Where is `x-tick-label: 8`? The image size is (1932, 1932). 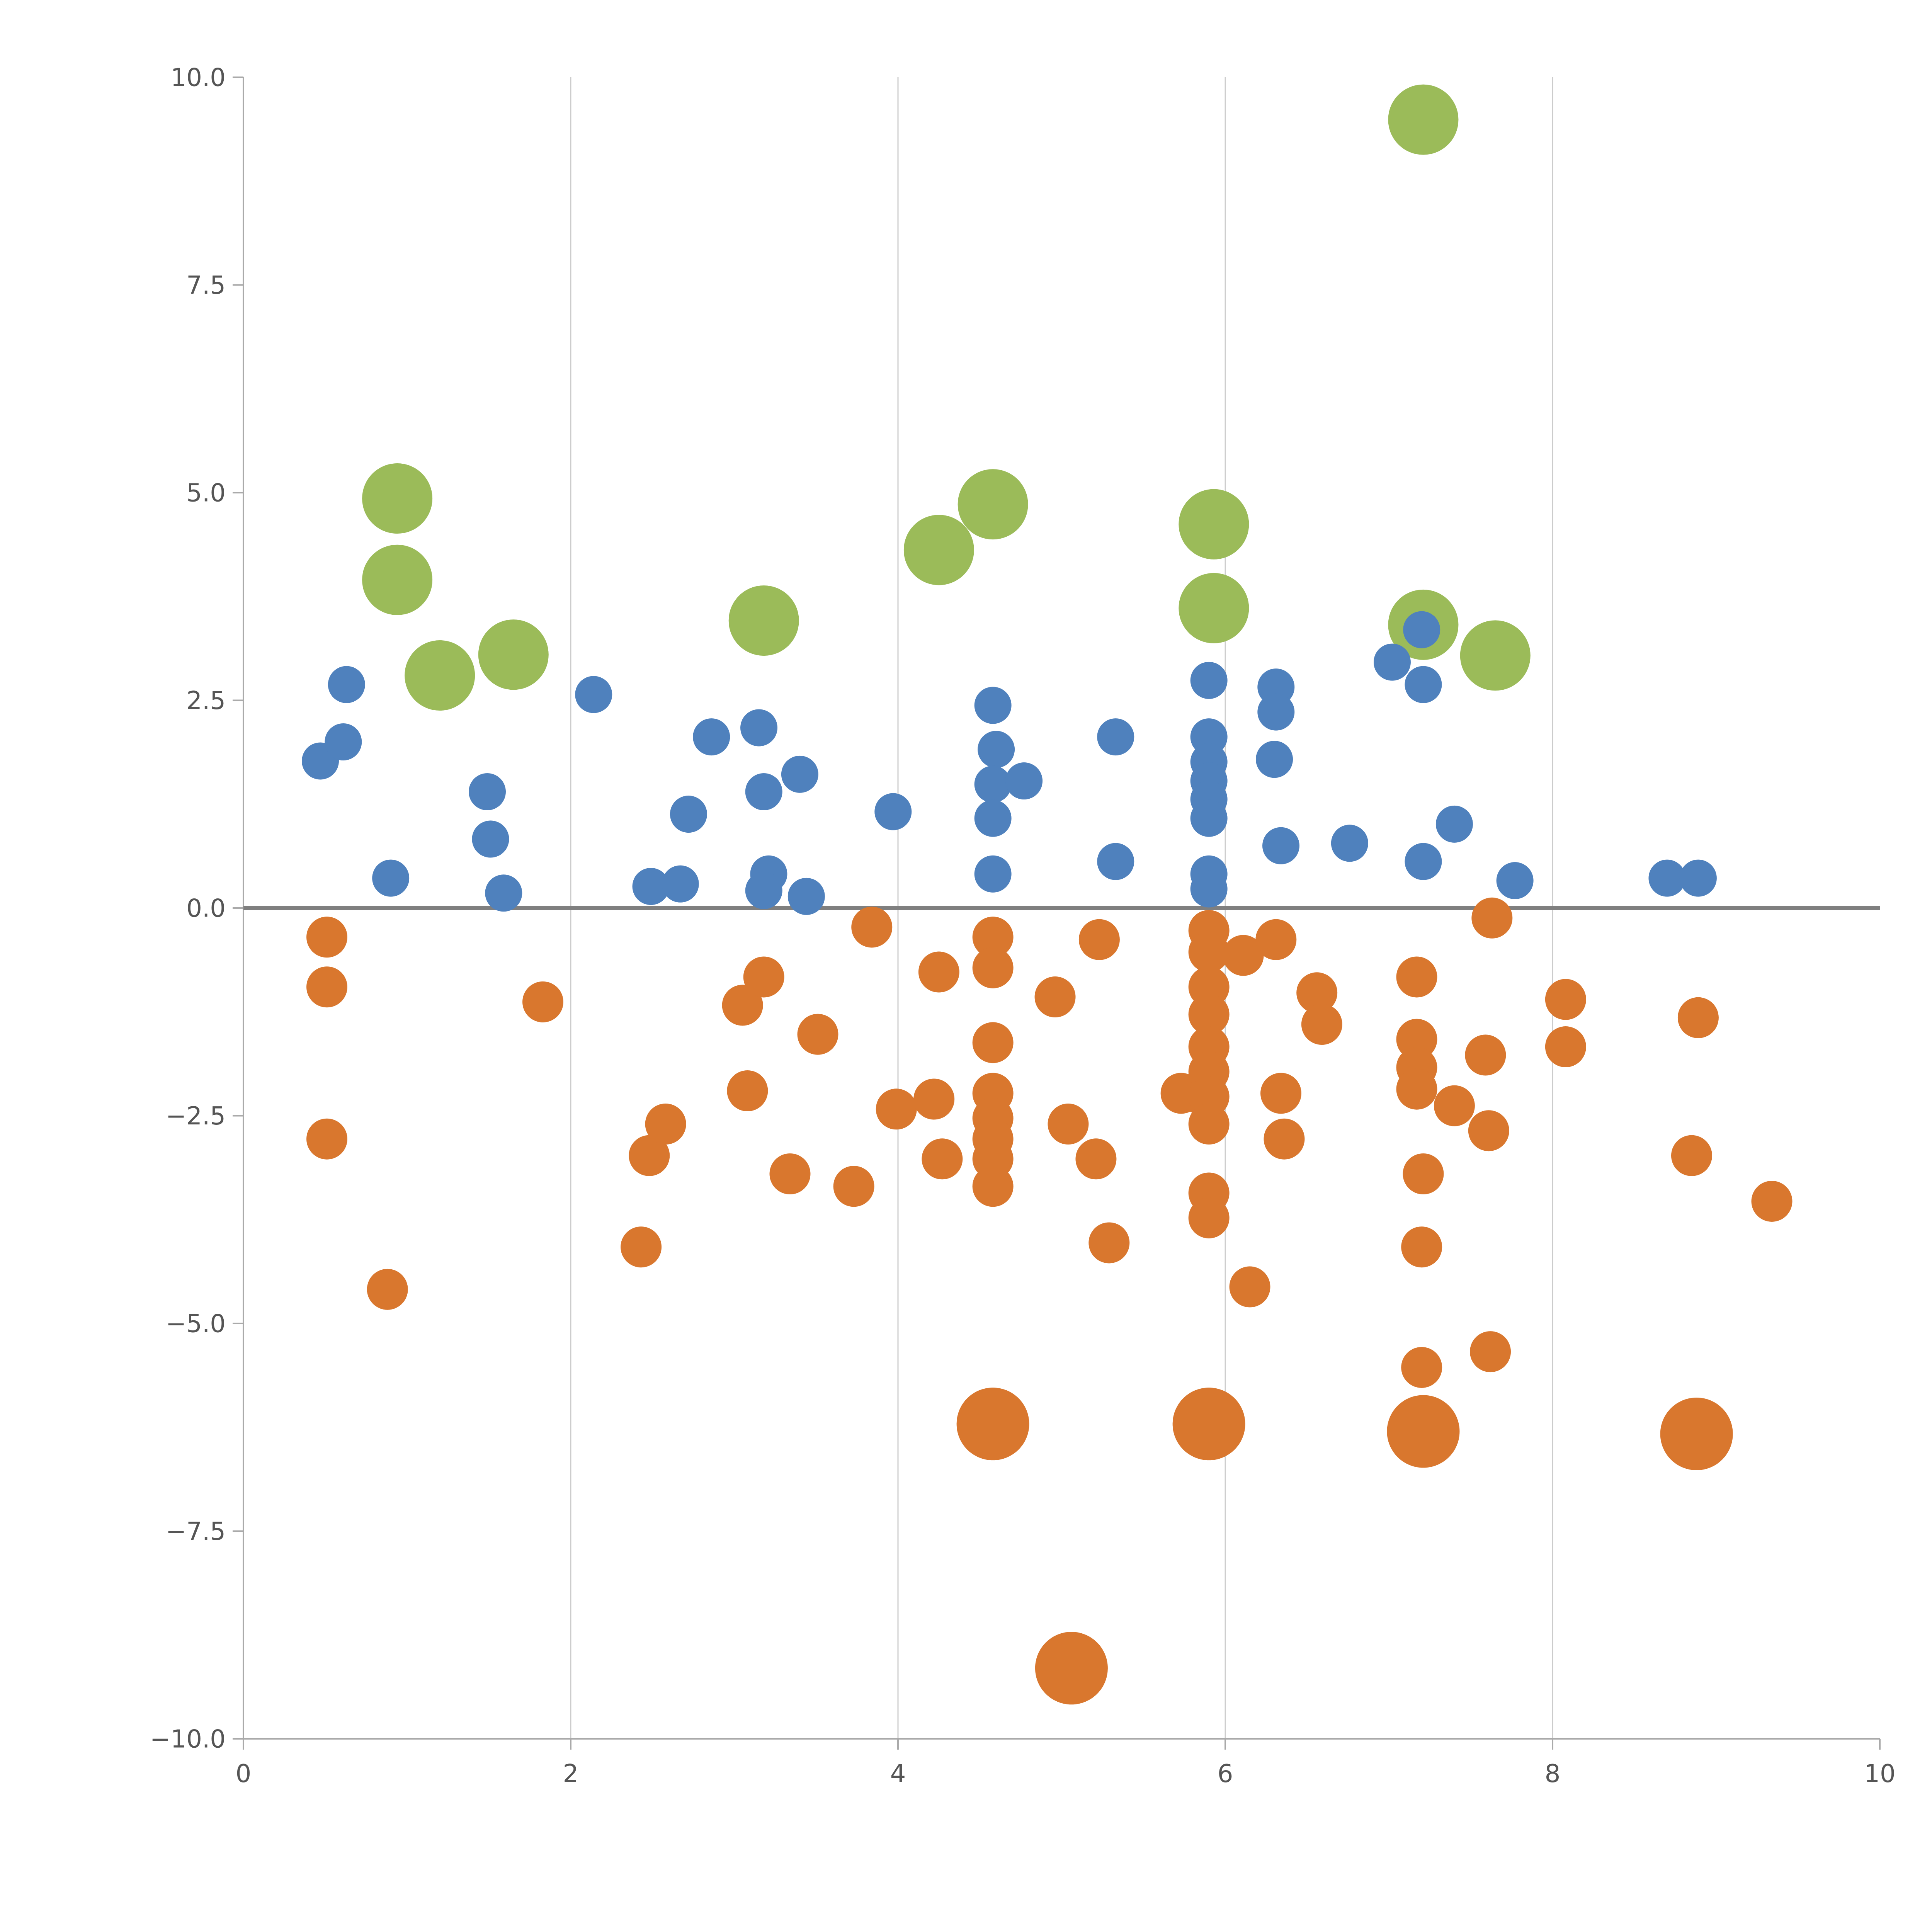 x-tick-label: 8 is located at coordinates (1553, 1774).